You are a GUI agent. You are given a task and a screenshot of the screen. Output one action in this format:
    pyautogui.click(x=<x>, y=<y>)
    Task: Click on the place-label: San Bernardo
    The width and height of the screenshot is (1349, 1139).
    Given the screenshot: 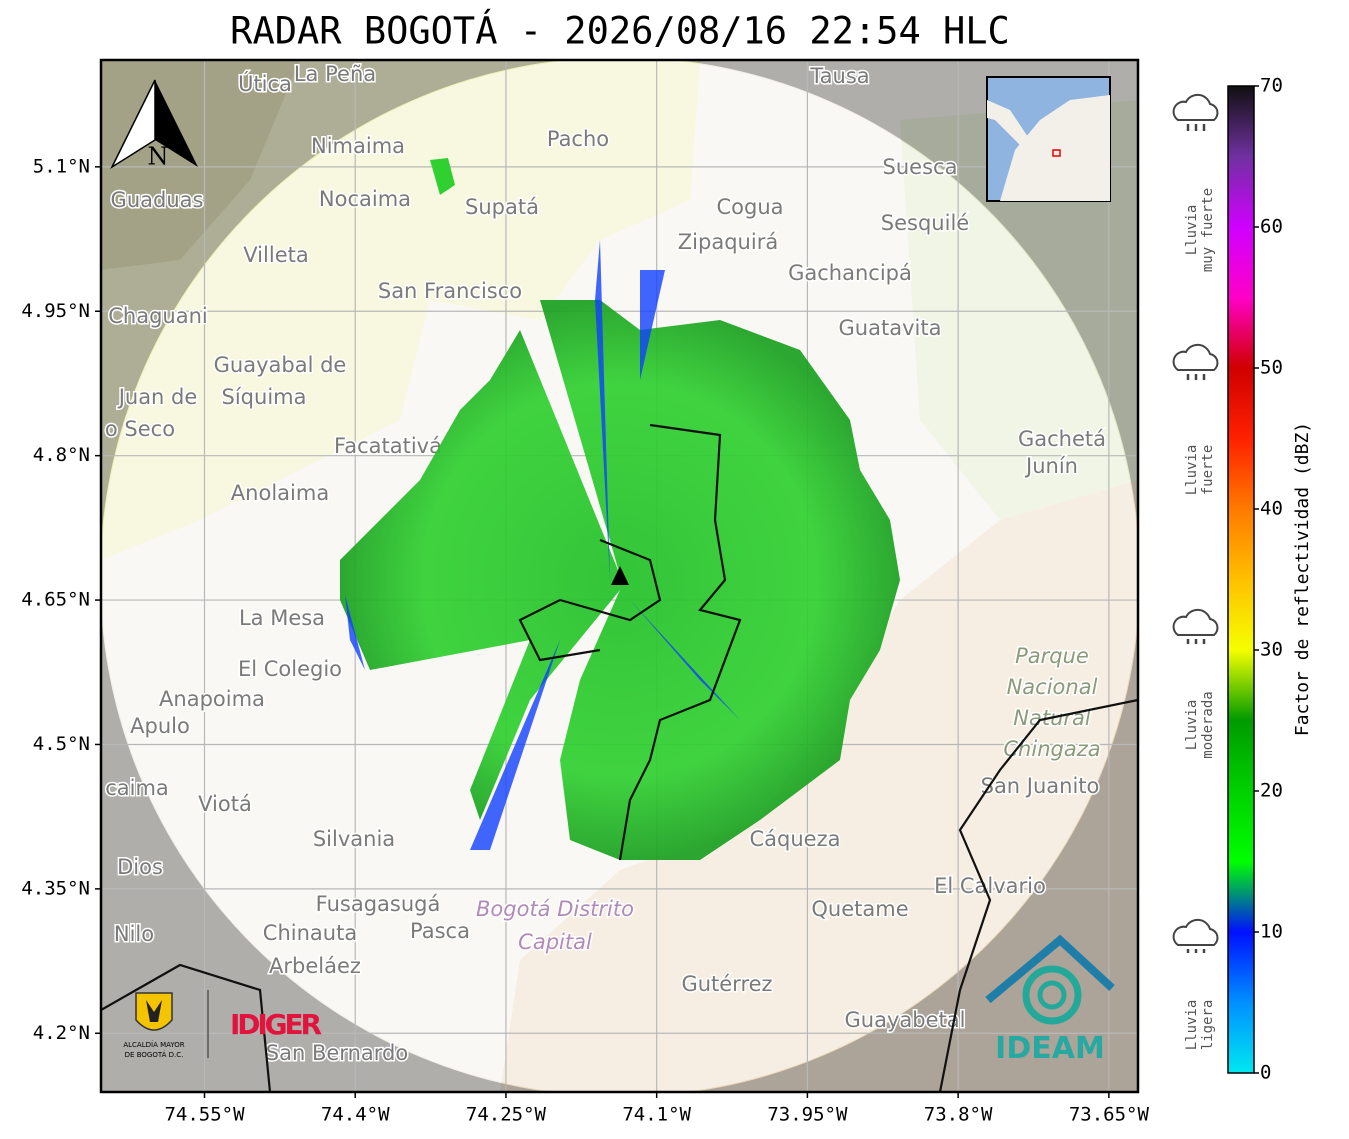 What is the action you would take?
    pyautogui.click(x=337, y=1053)
    